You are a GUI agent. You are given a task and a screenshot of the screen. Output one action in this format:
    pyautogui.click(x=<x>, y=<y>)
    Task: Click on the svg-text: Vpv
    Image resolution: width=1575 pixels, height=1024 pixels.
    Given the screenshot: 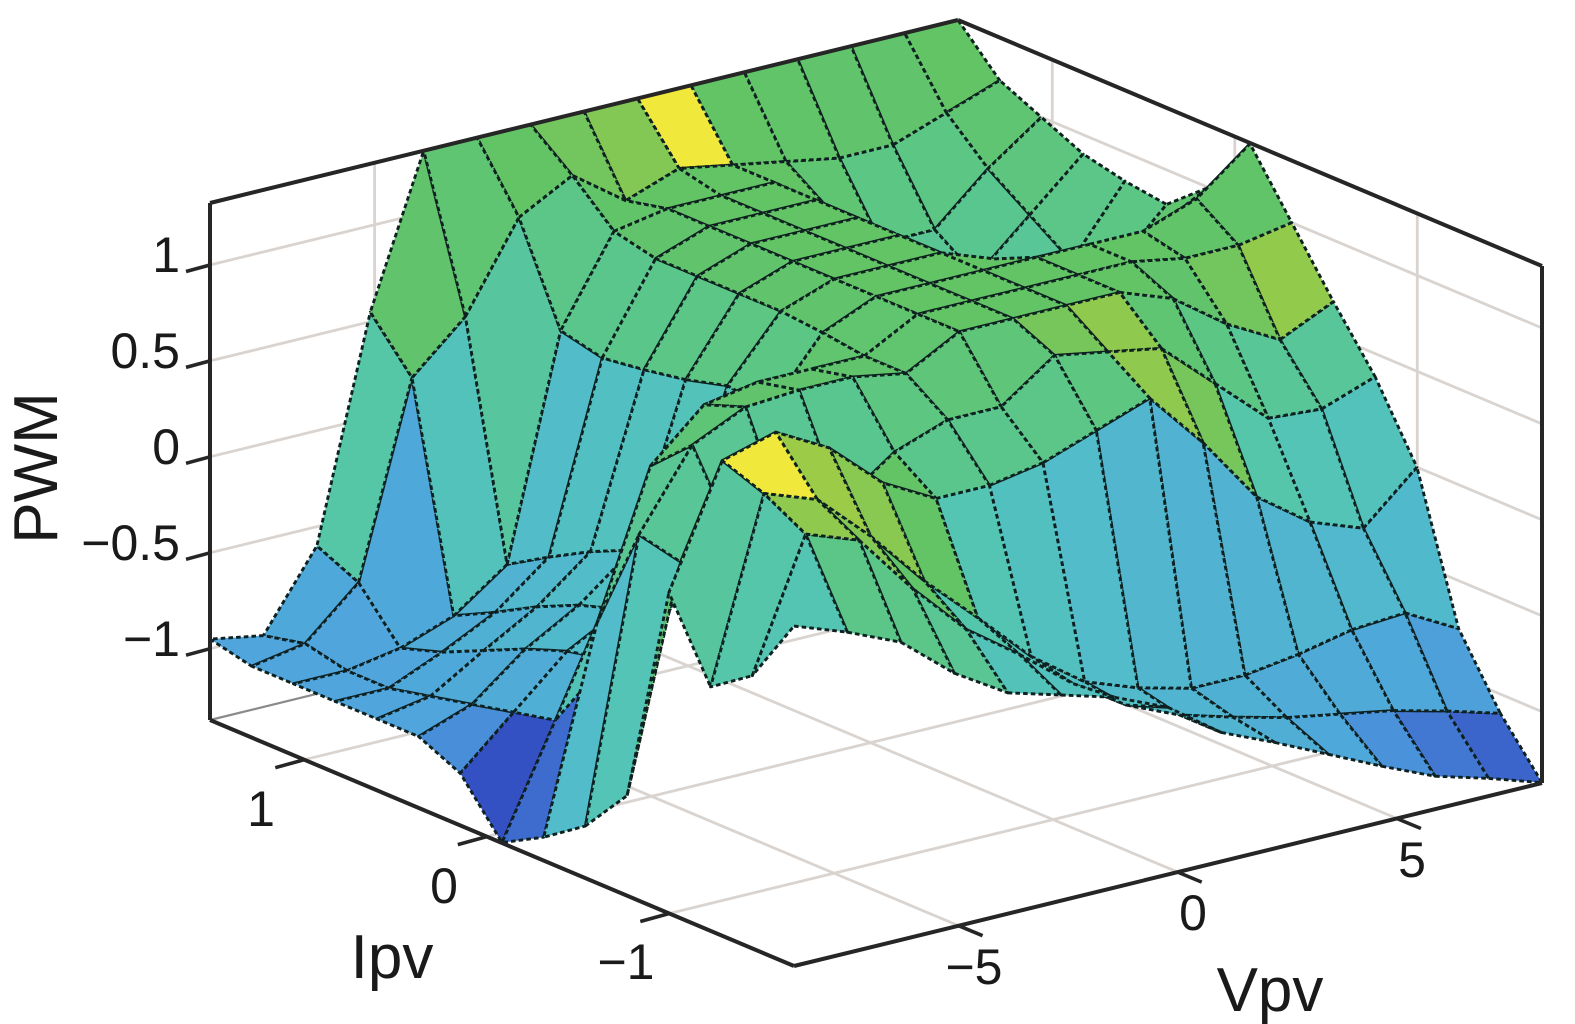 What is the action you would take?
    pyautogui.click(x=1270, y=990)
    